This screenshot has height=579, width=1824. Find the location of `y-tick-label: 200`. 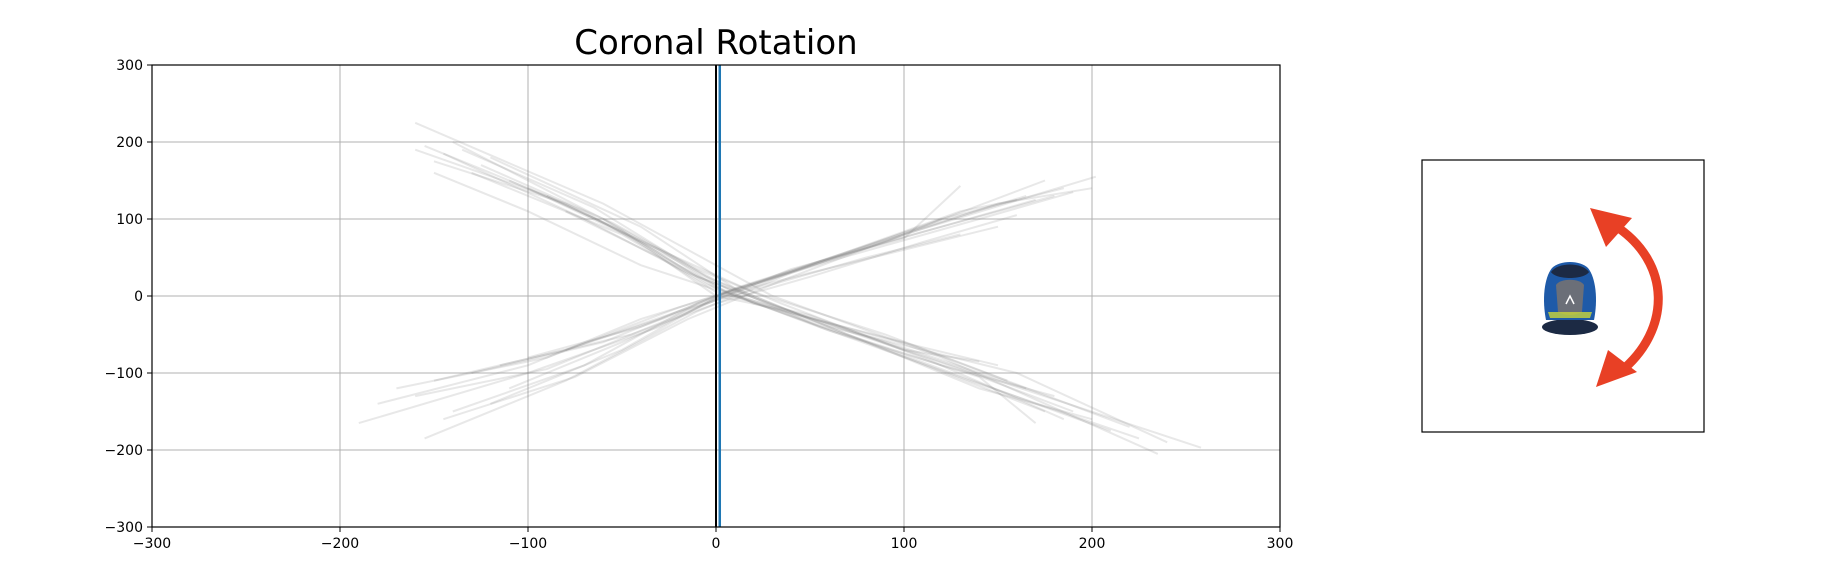

y-tick-label: 200 is located at coordinates (129, 143).